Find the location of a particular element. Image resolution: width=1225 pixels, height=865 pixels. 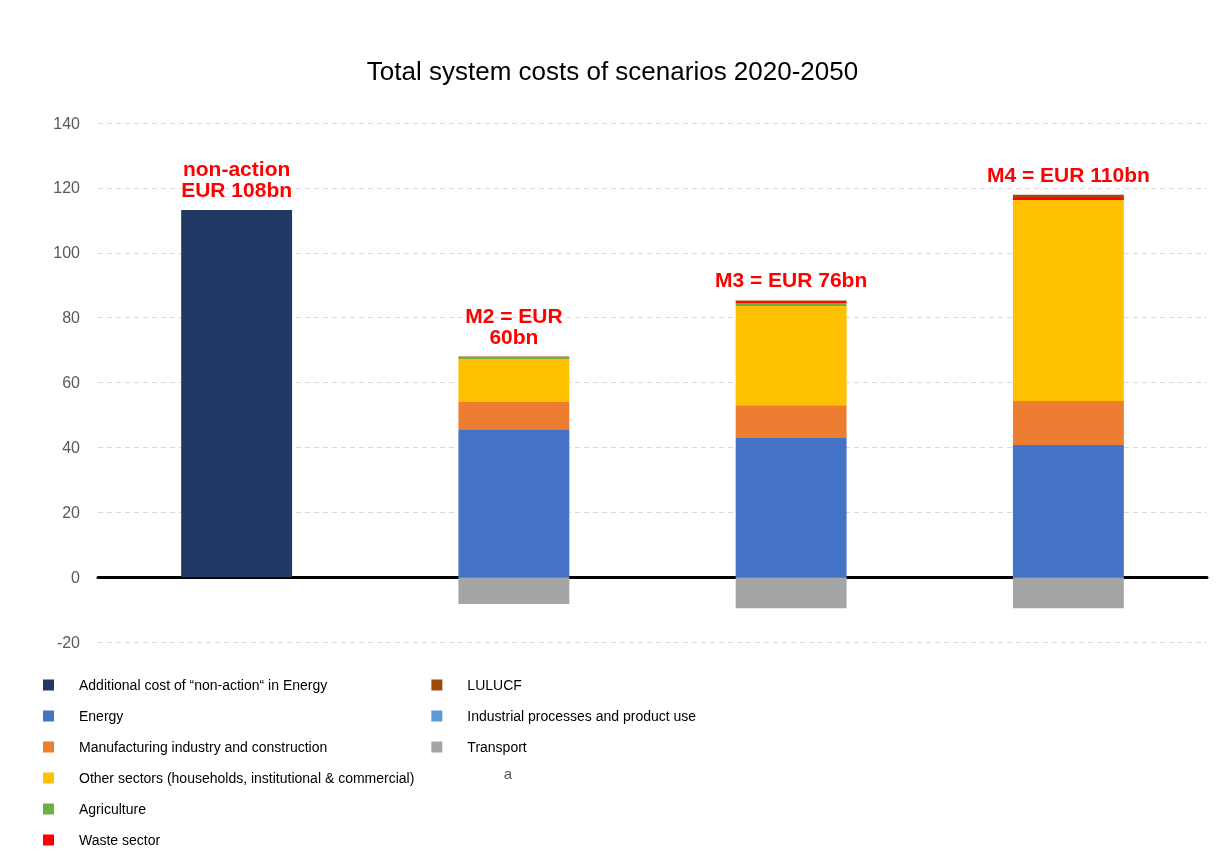

annotation: M4 = EUR 110bn is located at coordinates (1068, 174).